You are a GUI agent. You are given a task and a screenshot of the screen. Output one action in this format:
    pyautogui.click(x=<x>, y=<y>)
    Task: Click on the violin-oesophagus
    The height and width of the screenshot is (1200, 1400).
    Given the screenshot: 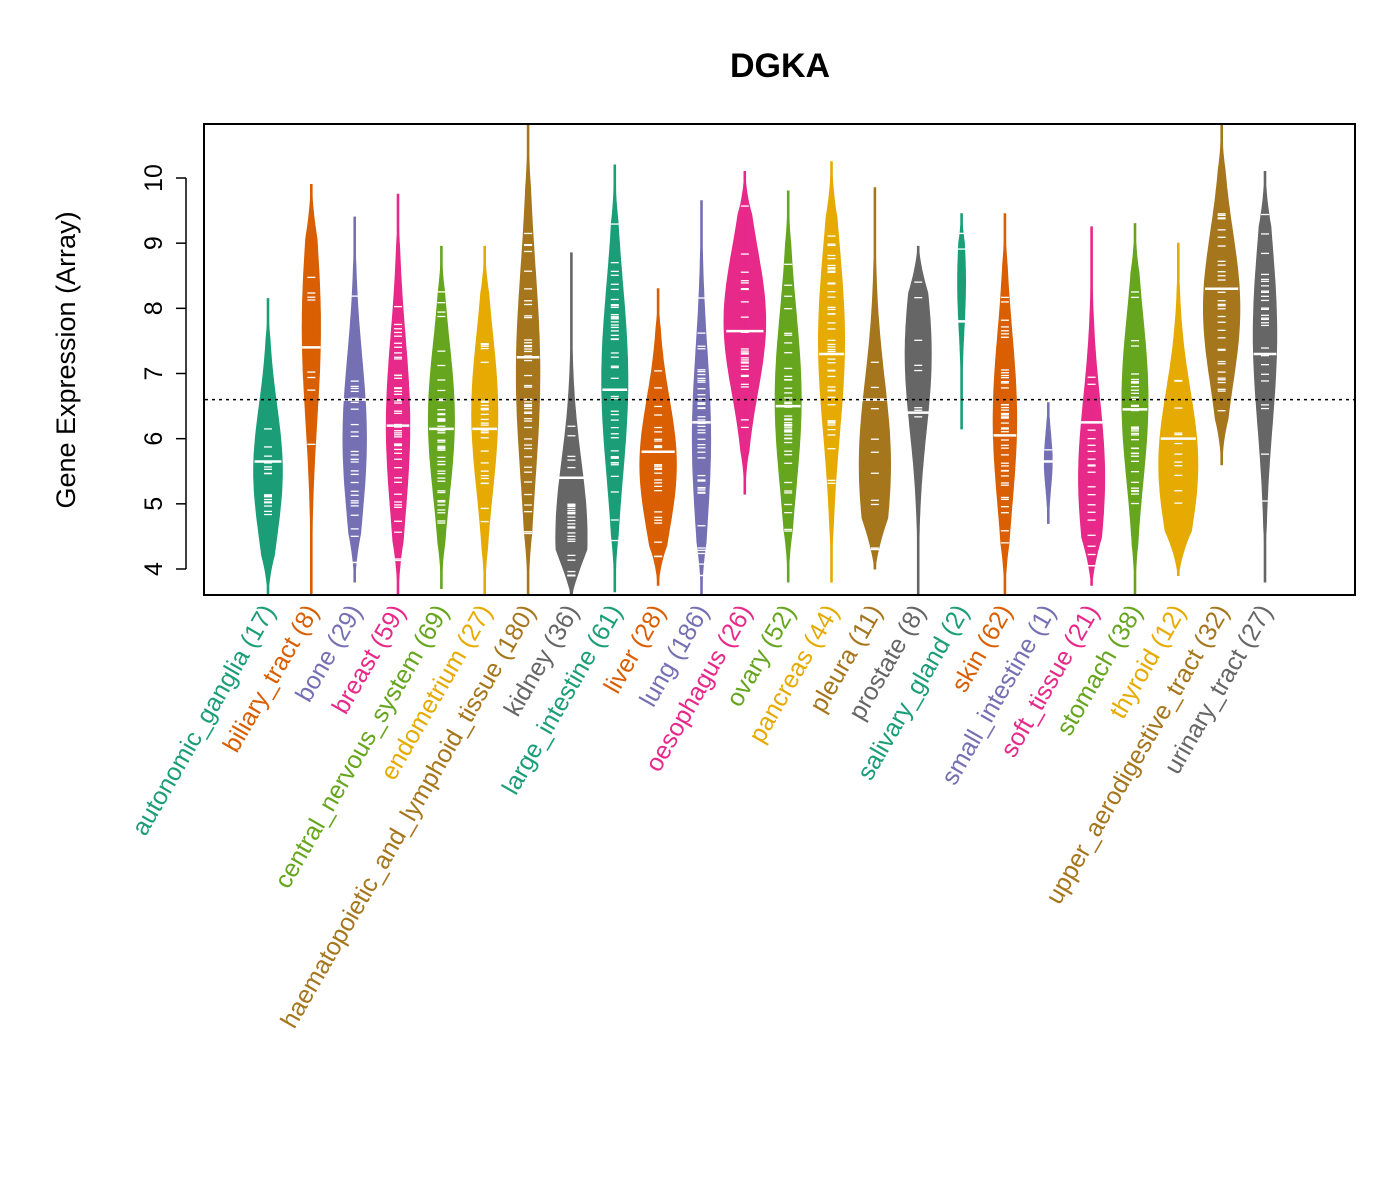 What is the action you would take?
    pyautogui.click(x=745, y=333)
    